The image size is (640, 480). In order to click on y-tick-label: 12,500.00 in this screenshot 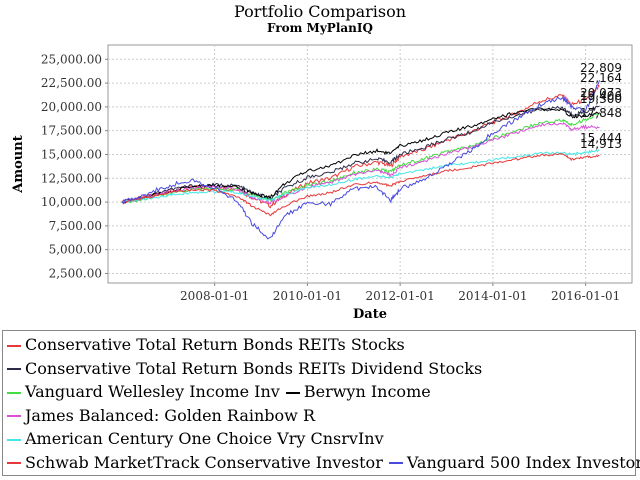, I will do `click(71, 178)`.